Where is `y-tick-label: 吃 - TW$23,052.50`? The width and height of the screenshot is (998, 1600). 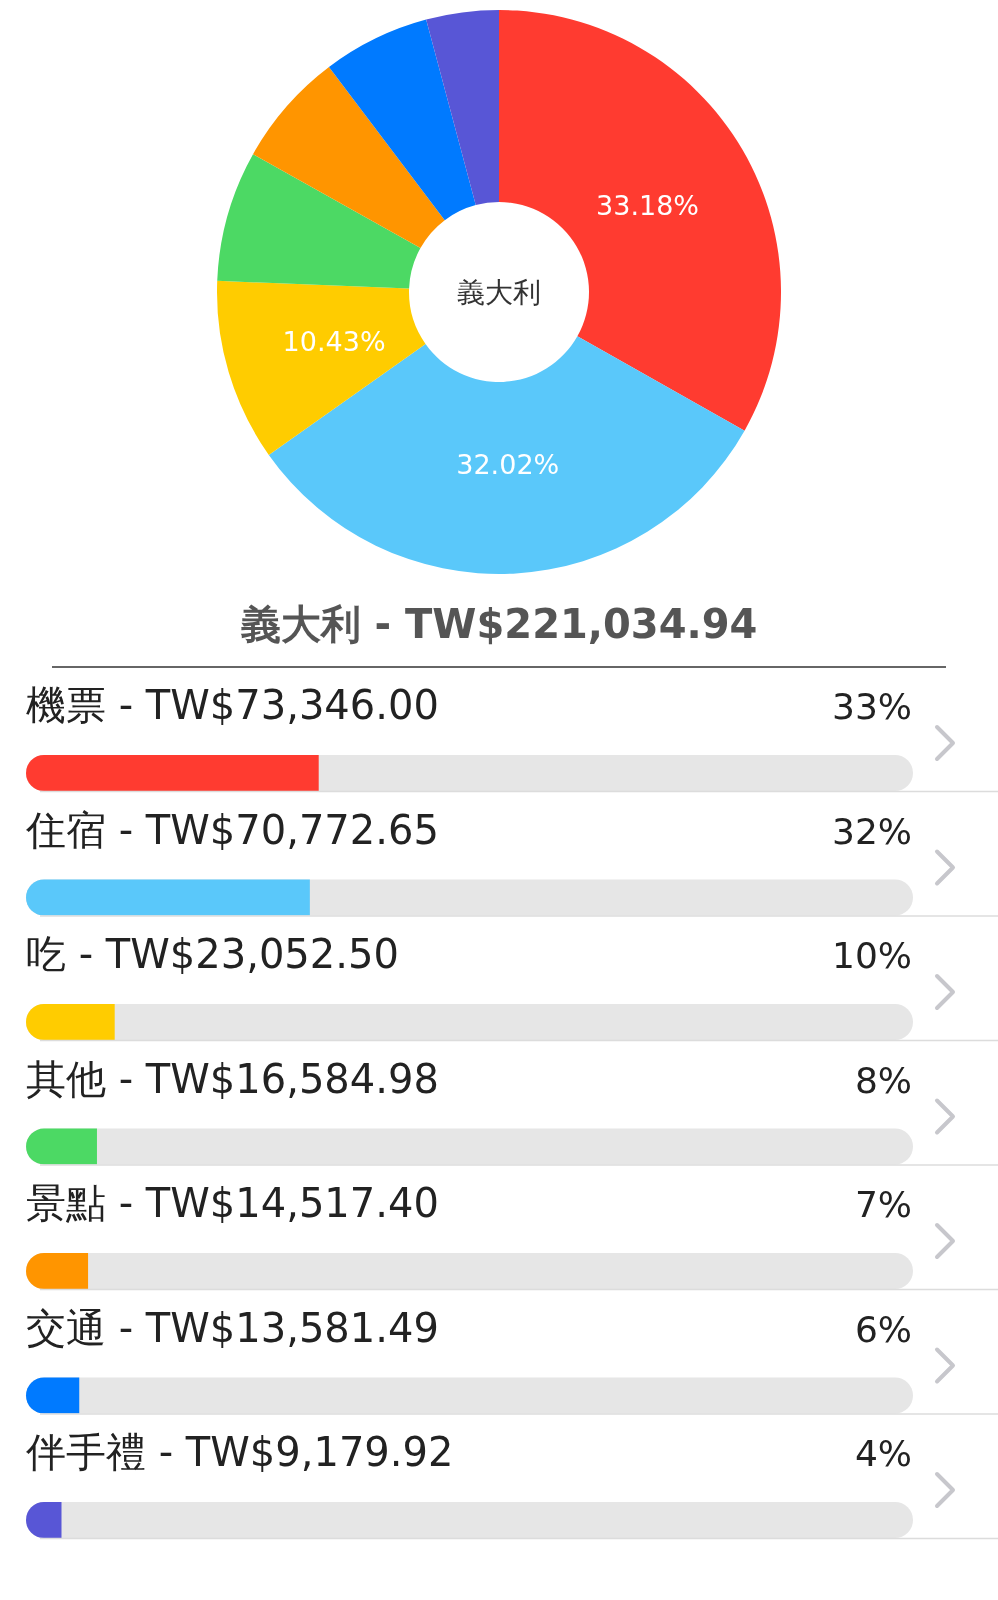
y-tick-label: 吃 - TW$23,052.50 is located at coordinates (212, 954).